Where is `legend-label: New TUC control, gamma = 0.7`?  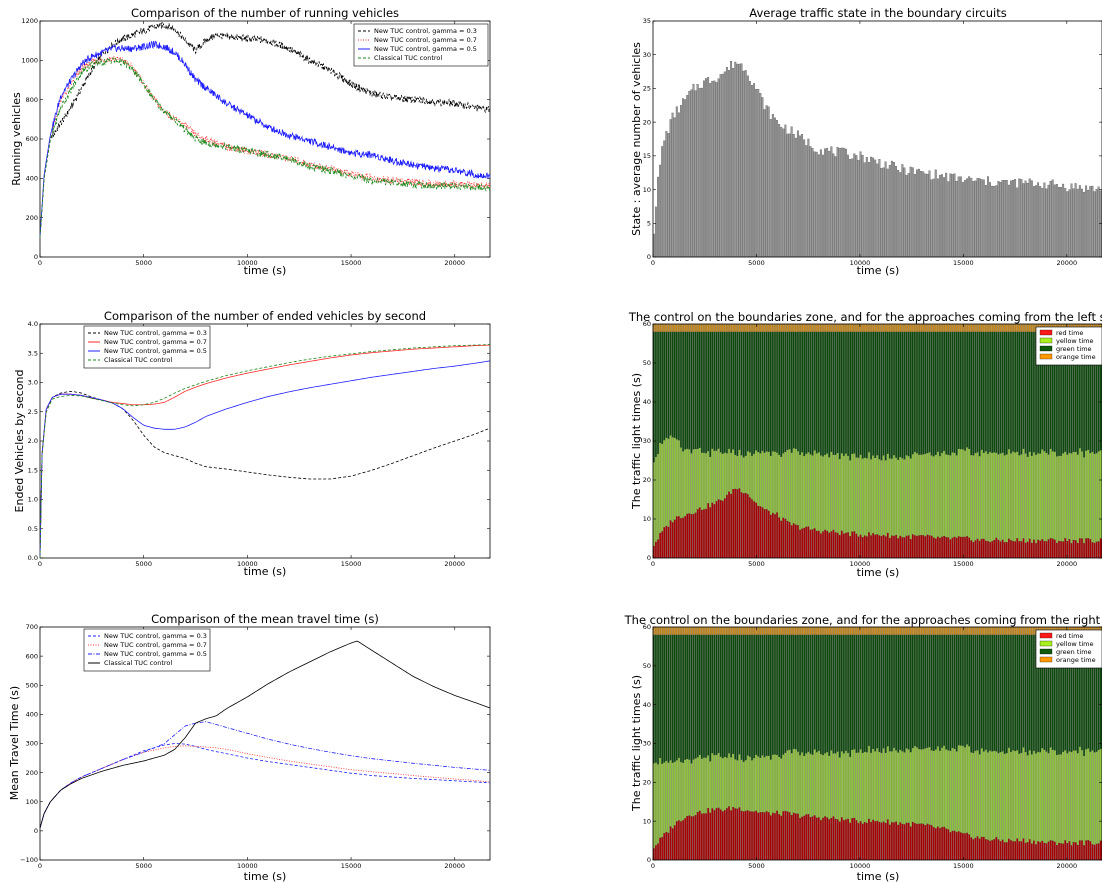
legend-label: New TUC control, gamma = 0.7 is located at coordinates (155, 645).